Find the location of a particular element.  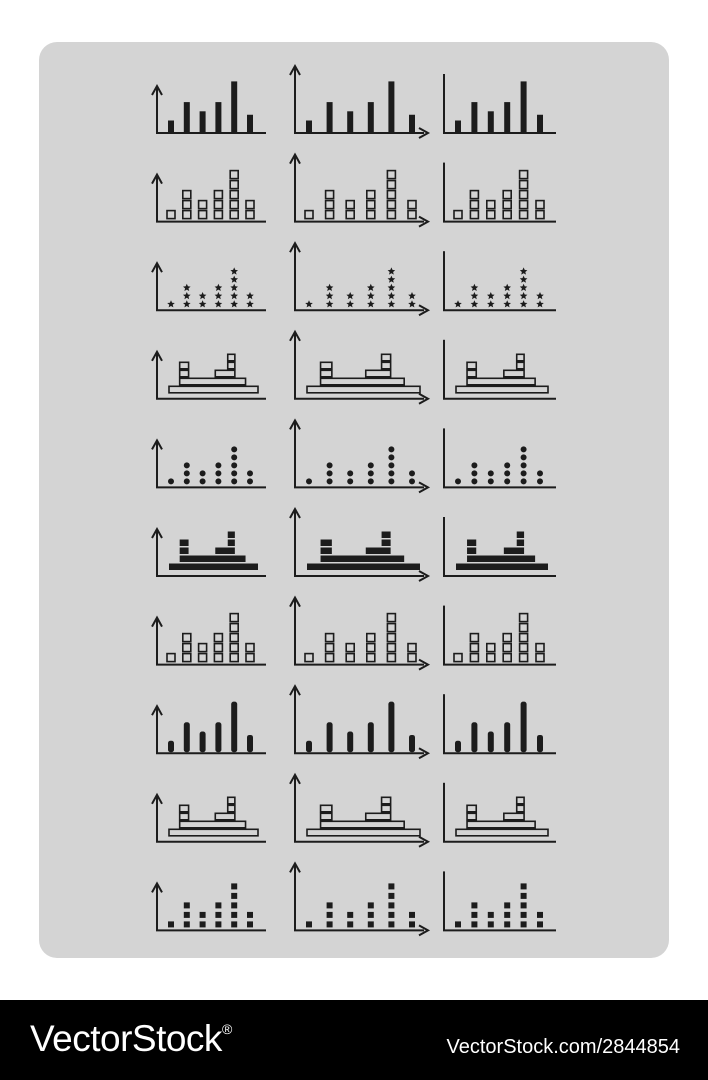

chart-icon-solid-bars-plain-axes is located at coordinates (499, 104).